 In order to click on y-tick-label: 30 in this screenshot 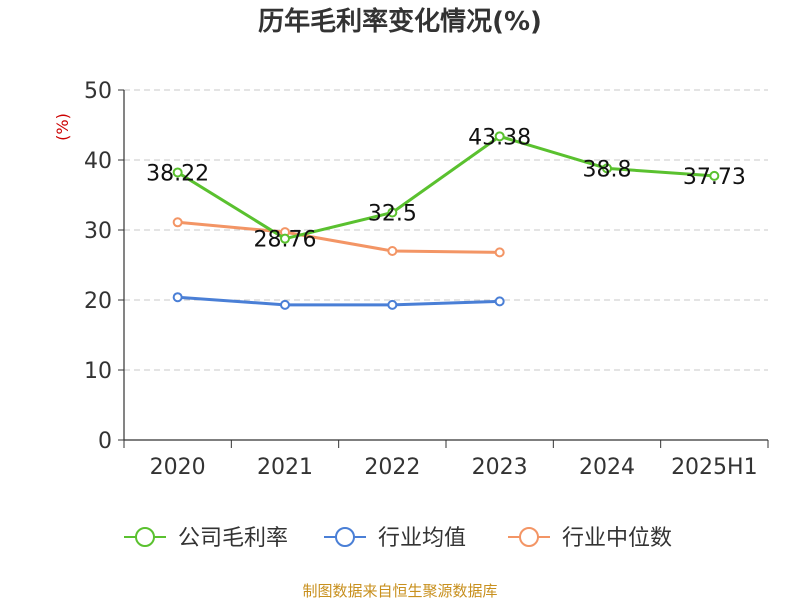, I will do `click(98, 231)`.